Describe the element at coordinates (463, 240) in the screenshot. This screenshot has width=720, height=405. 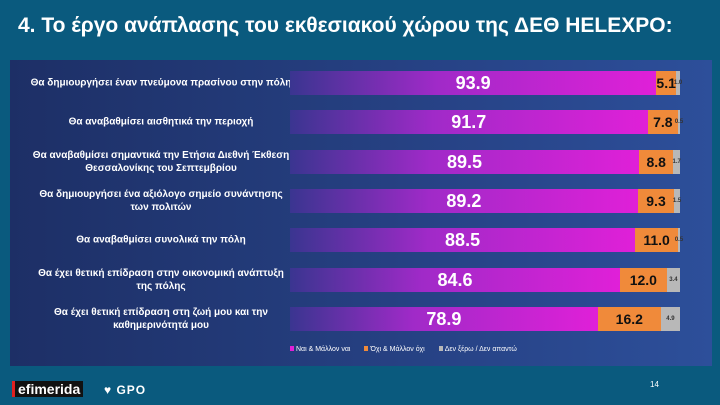
I see `bar-segment-yes: 88.5` at that location.